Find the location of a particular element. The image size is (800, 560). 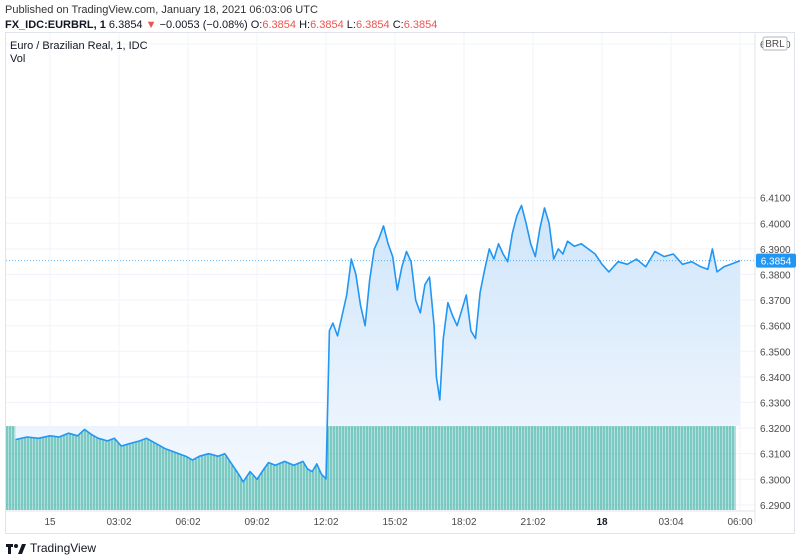

x-tick-label: 09:02 is located at coordinates (256, 522).